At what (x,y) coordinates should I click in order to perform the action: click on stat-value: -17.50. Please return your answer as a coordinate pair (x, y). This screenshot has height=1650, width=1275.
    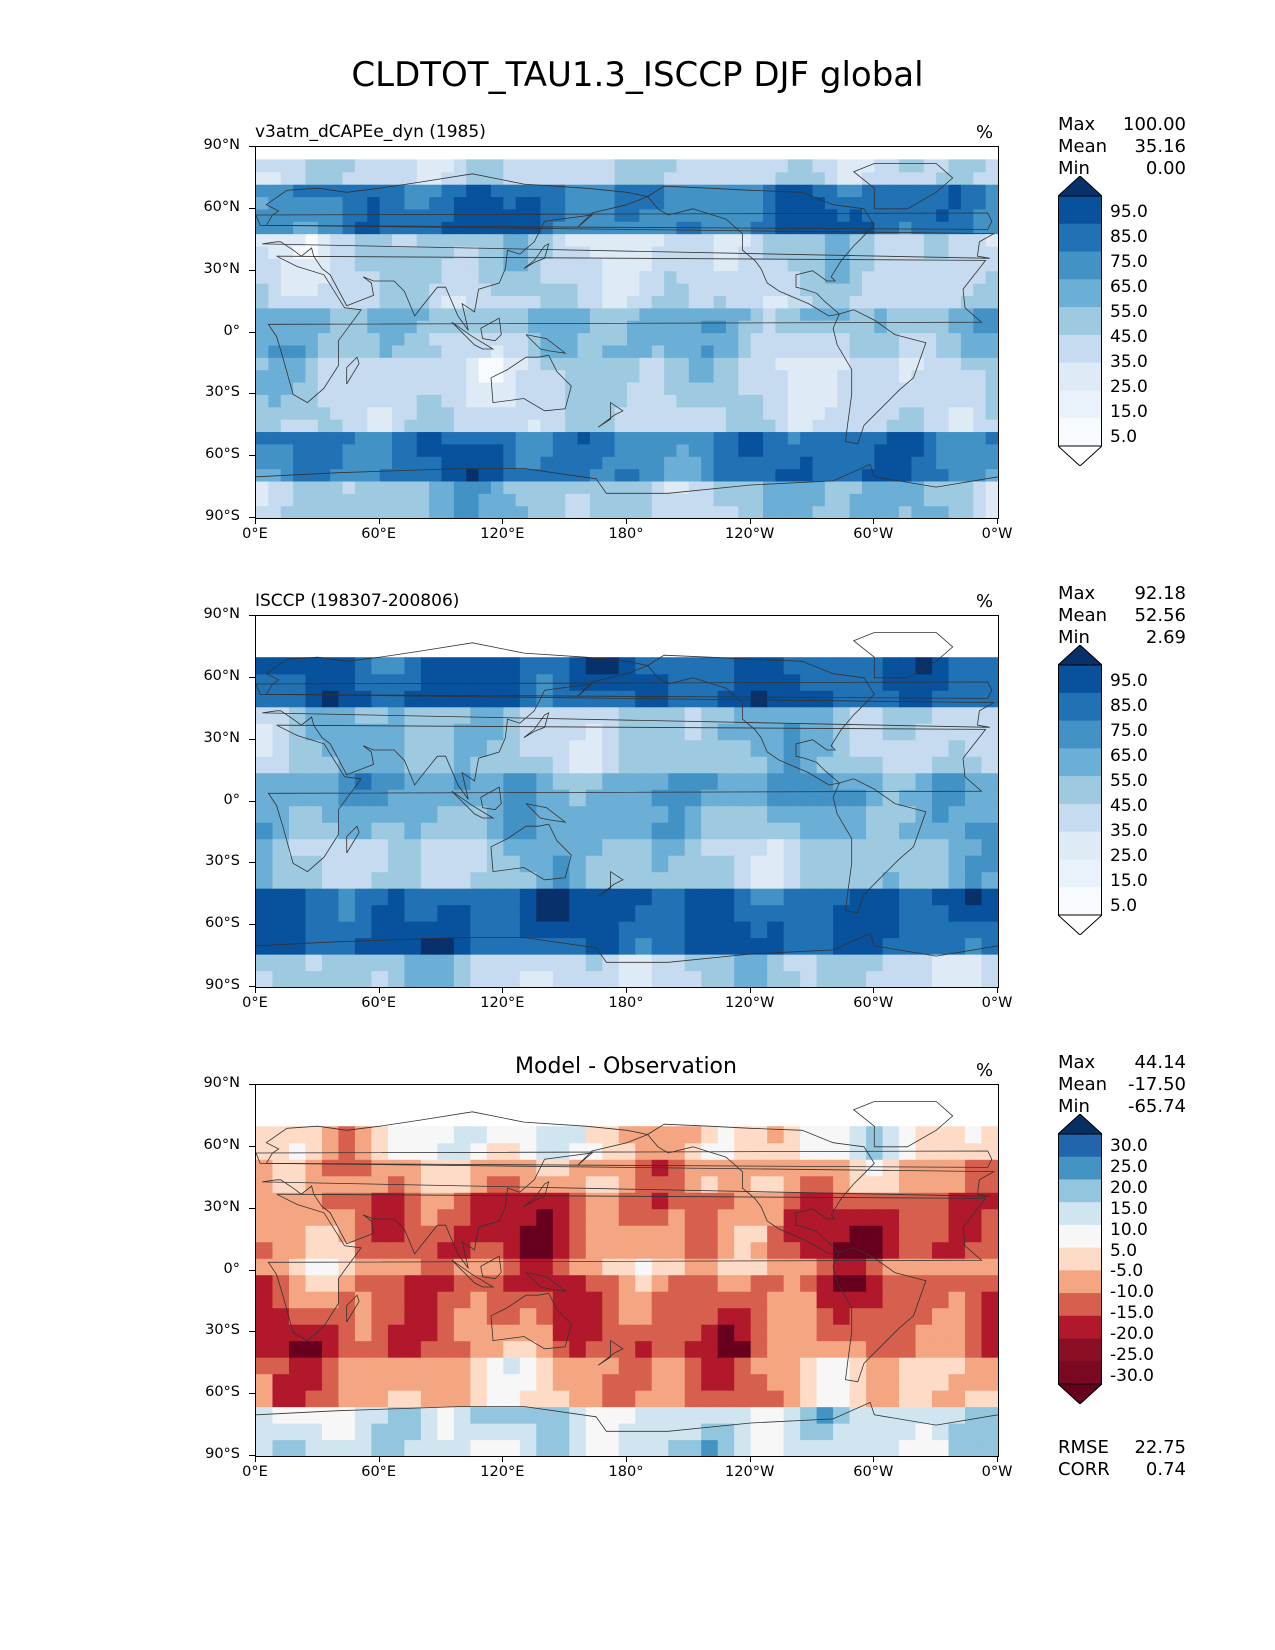
    Looking at the image, I should click on (1156, 1084).